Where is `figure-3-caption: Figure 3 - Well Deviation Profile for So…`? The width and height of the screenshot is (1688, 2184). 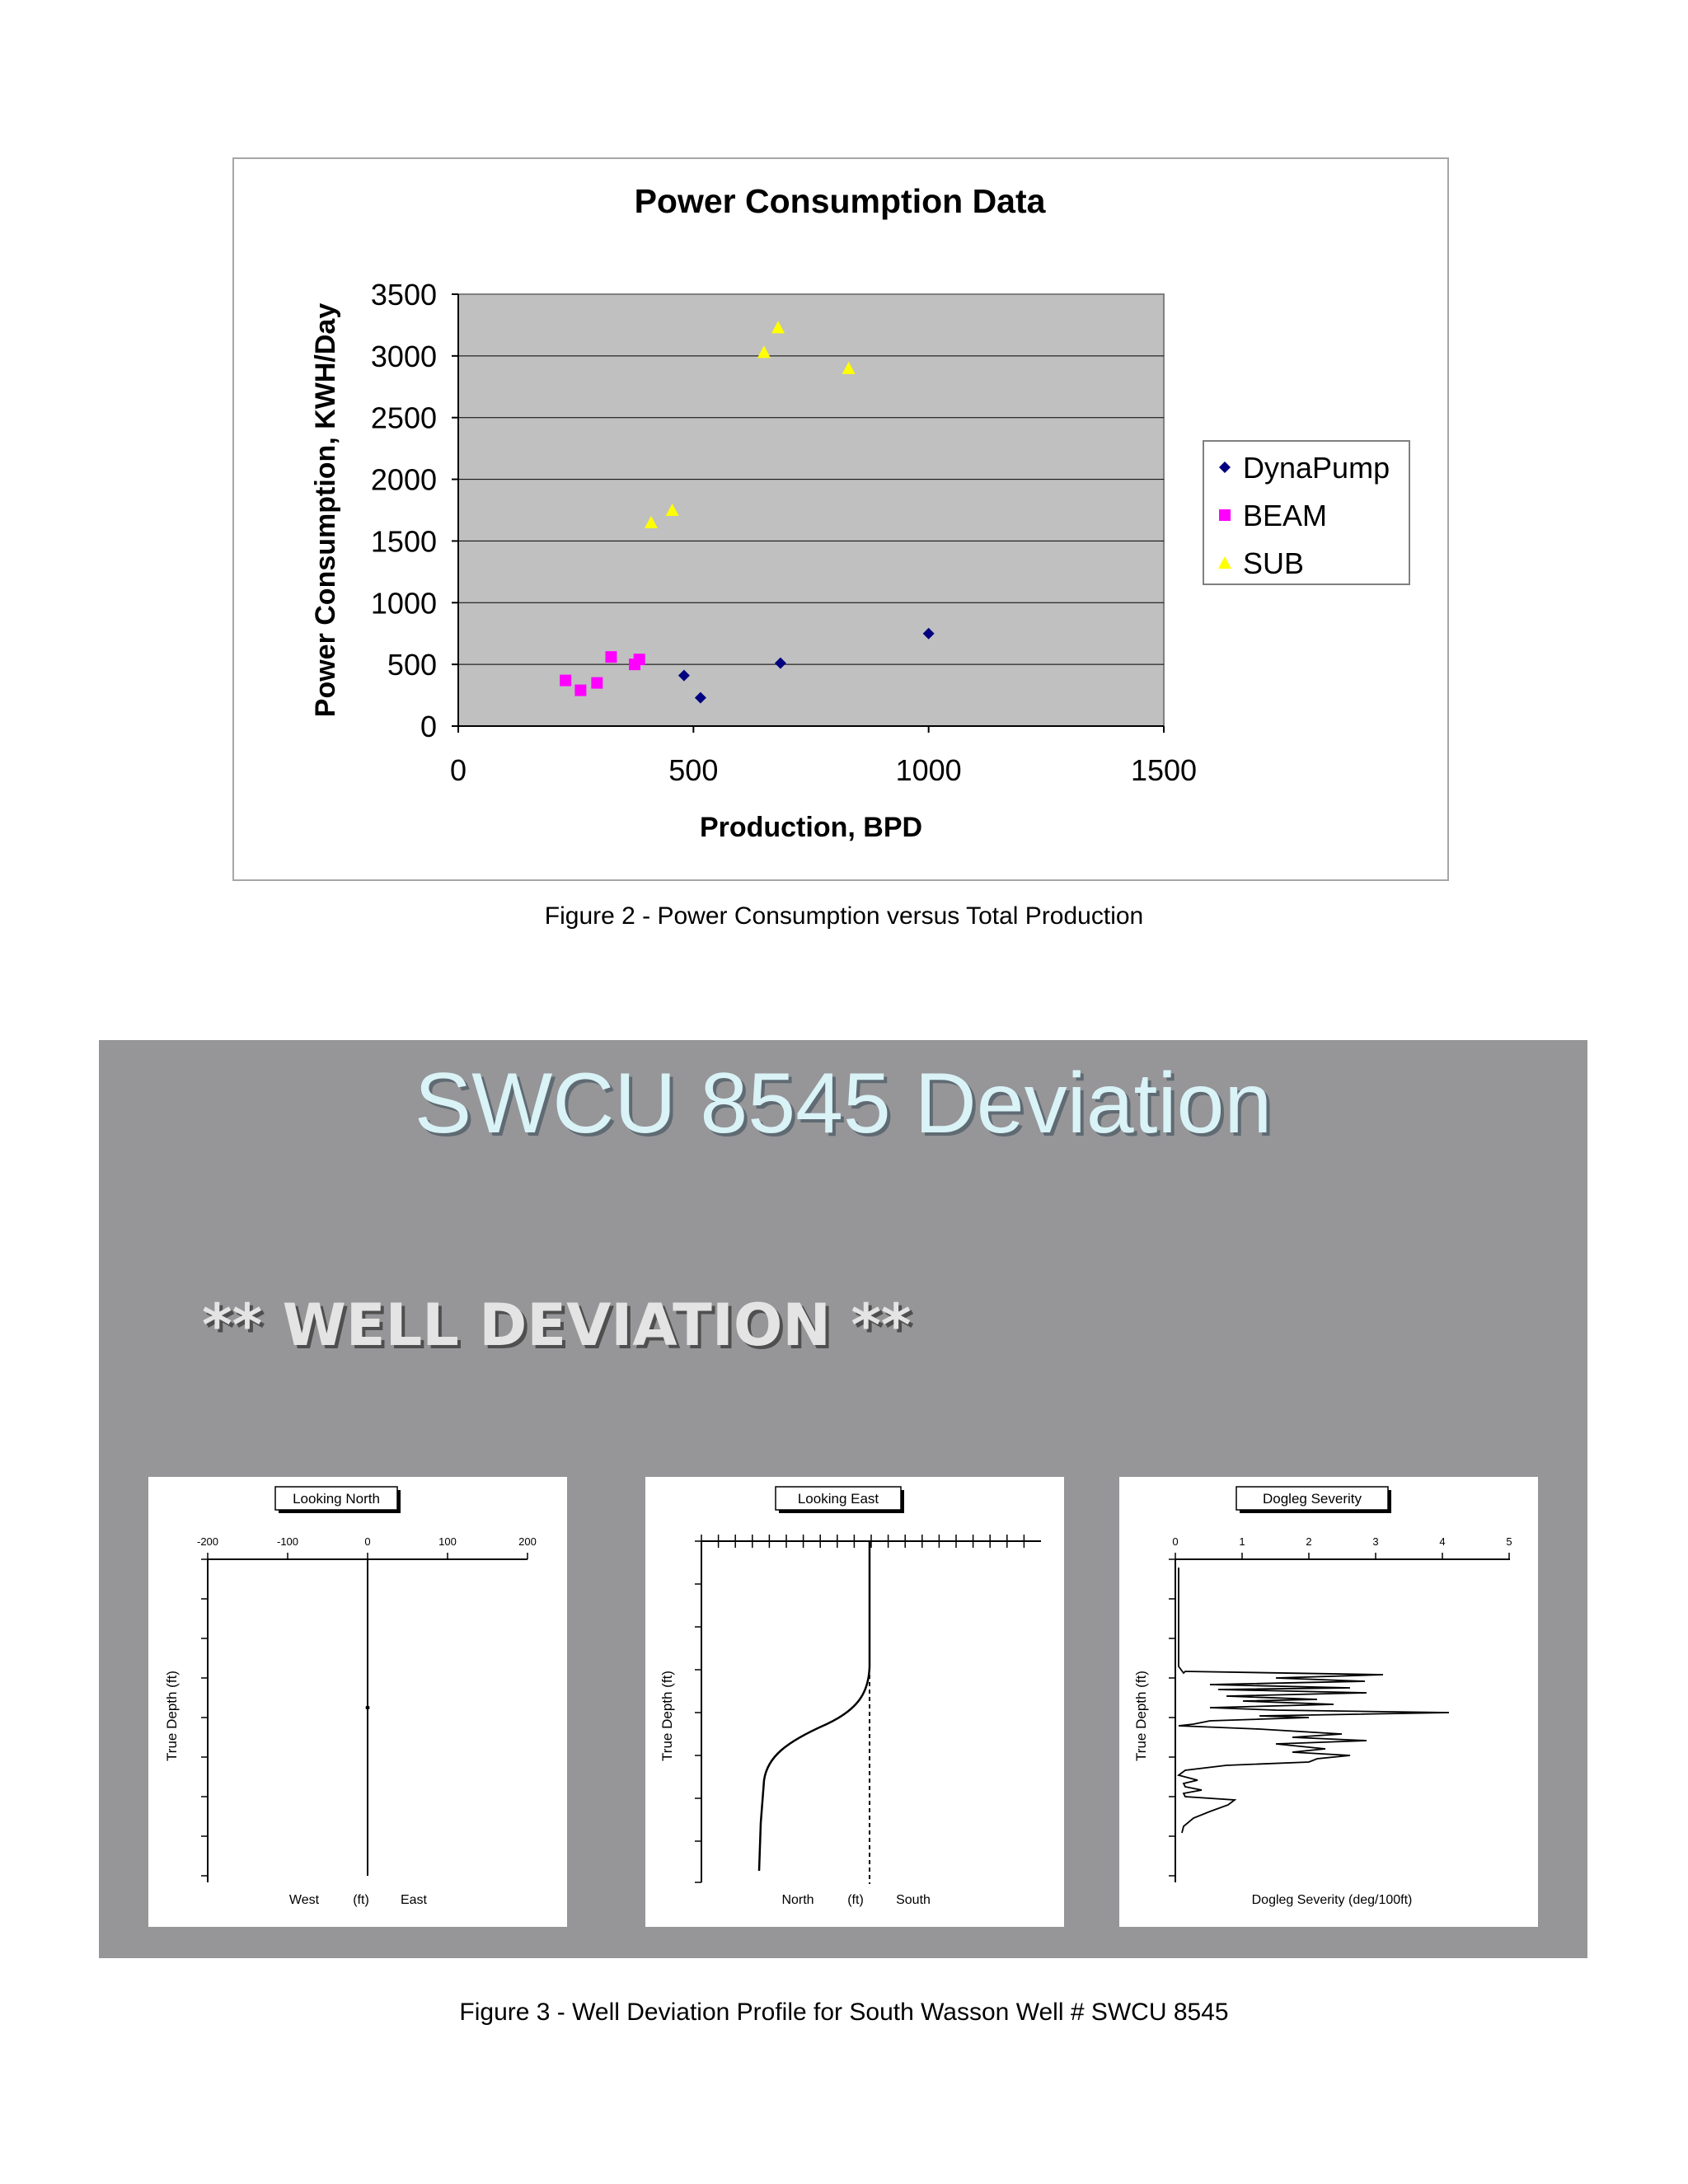
figure-3-caption: Figure 3 - Well Deviation Profile for So… is located at coordinates (844, 2012).